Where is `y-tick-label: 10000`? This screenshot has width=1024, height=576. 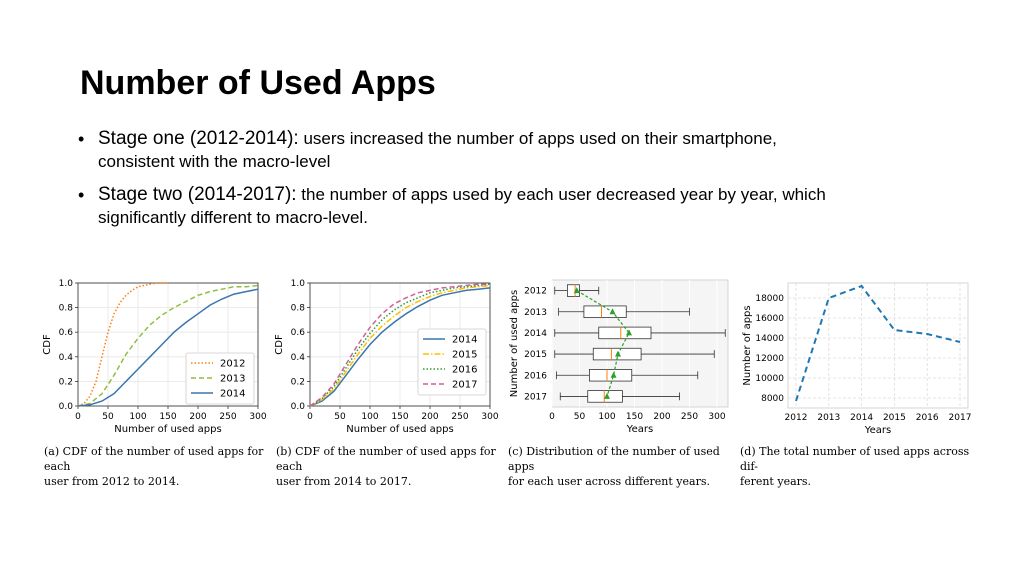 y-tick-label: 10000 is located at coordinates (769, 379).